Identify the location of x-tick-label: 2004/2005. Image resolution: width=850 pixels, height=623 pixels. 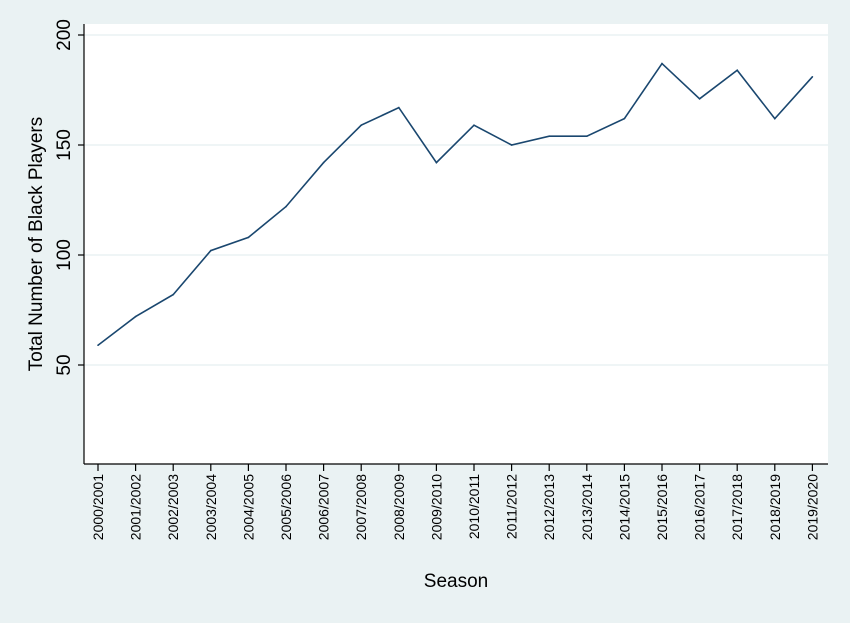
(248, 507).